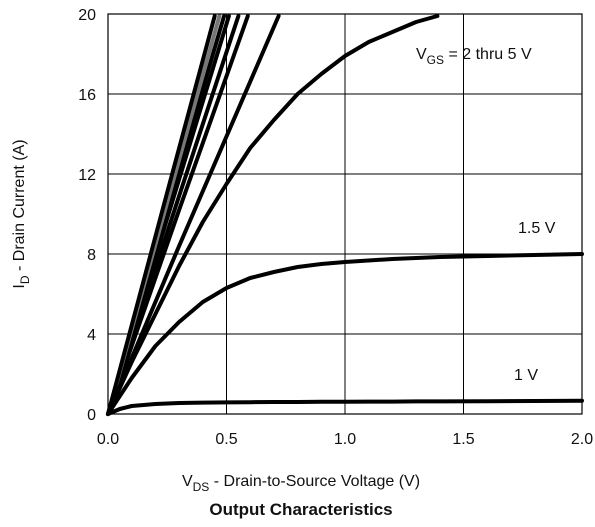  Describe the element at coordinates (226, 439) in the screenshot. I see `x-tick-label: 0.5` at that location.